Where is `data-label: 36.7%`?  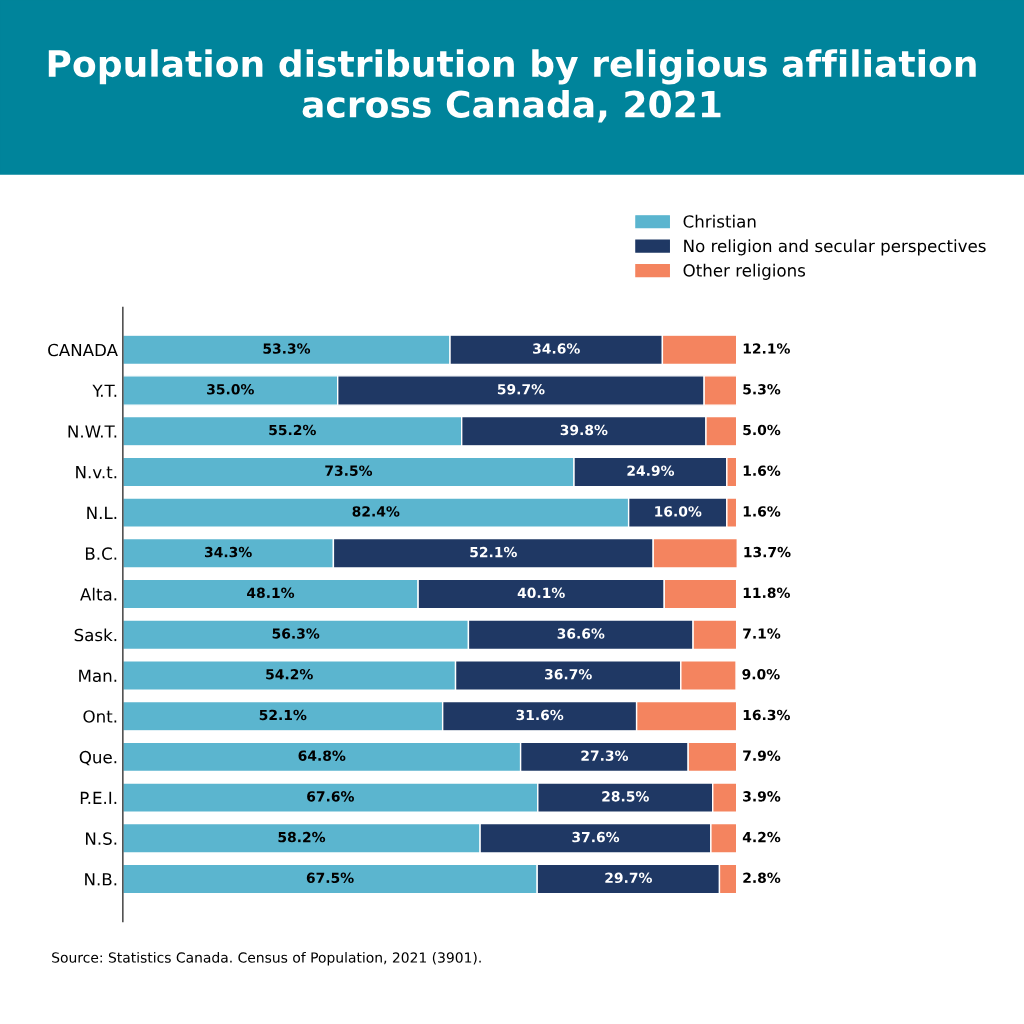 data-label: 36.7% is located at coordinates (568, 674).